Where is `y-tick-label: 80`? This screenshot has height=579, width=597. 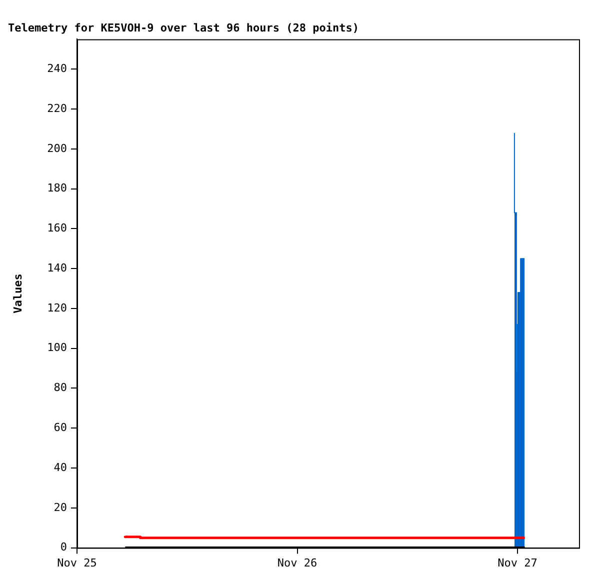 y-tick-label: 80 is located at coordinates (60, 387).